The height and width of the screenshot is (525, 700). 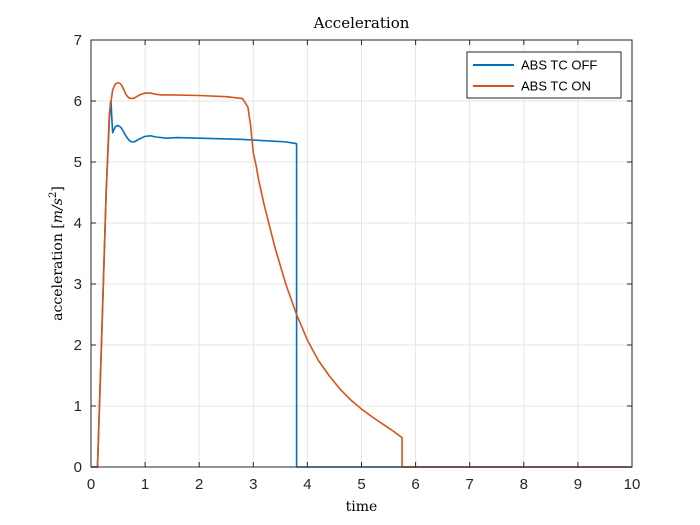 I want to click on y-axis-unit-close: ], so click(x=58, y=188).